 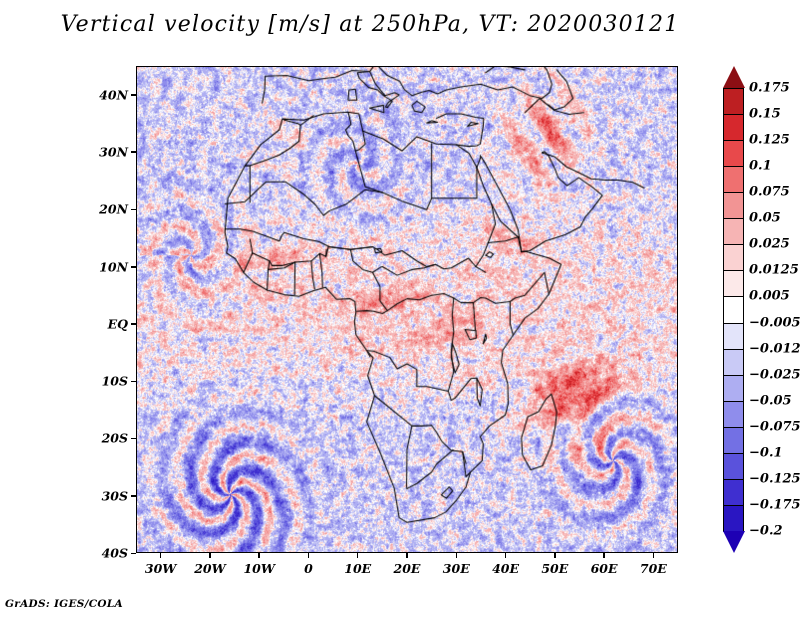 I want to click on colorbar-tick-label: 0.05, so click(x=765, y=218).